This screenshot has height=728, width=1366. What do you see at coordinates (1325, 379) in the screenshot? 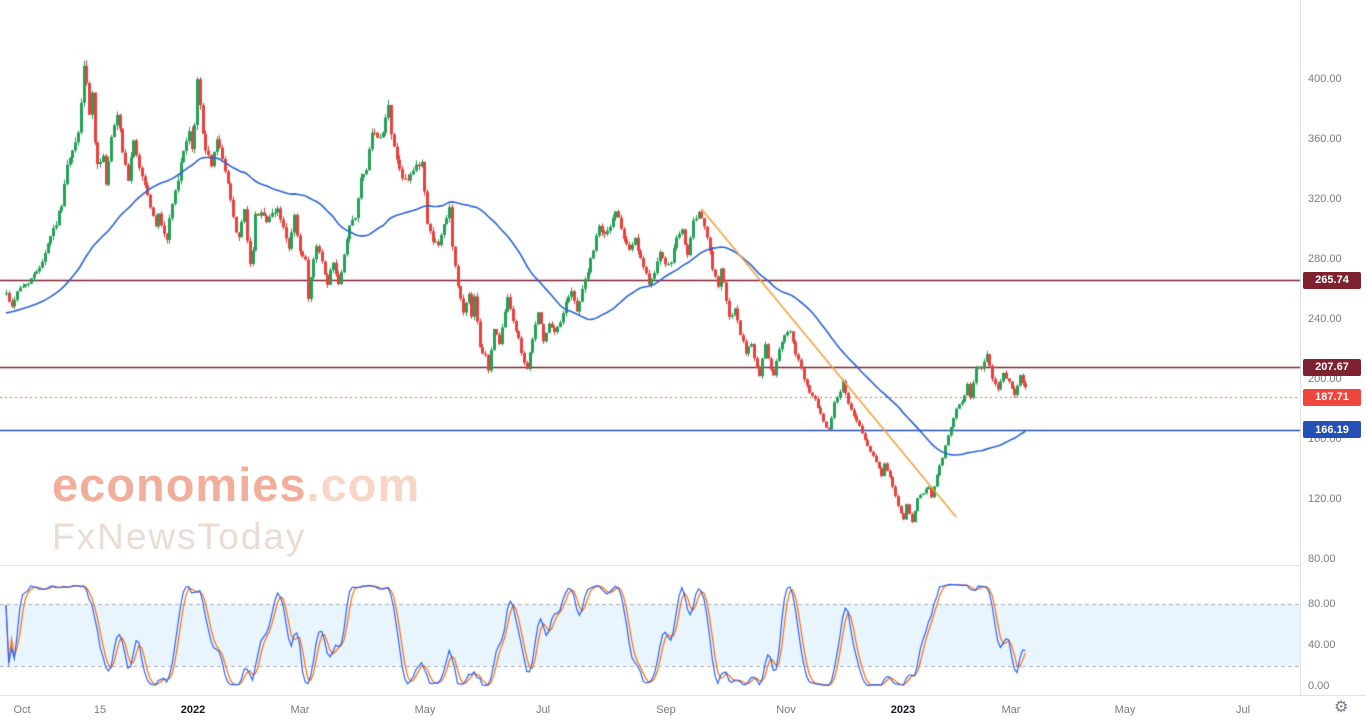
I see `price-axis-label: 200.00` at bounding box center [1325, 379].